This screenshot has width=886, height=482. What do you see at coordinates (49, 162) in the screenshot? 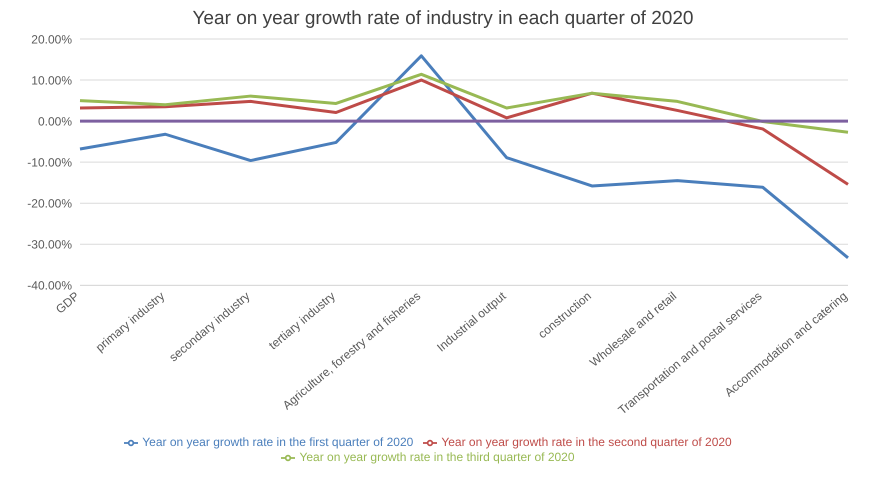
I see `y-tick-label: -10.00%` at bounding box center [49, 162].